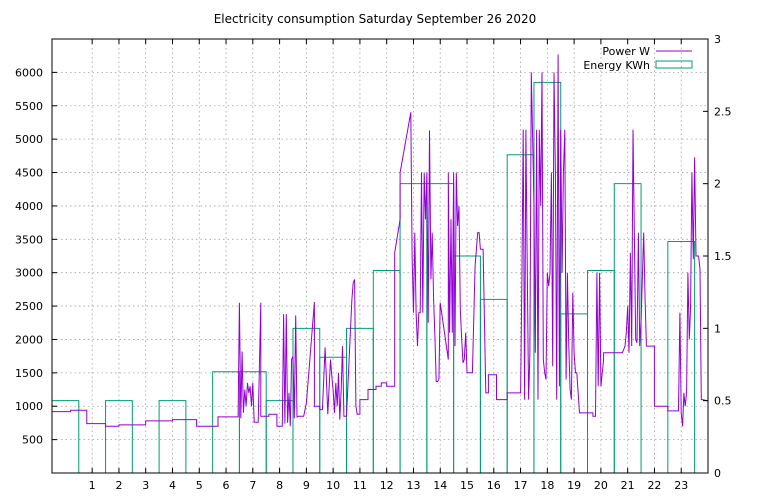  I want to click on y-left-tick-label: 1500, so click(29, 373).